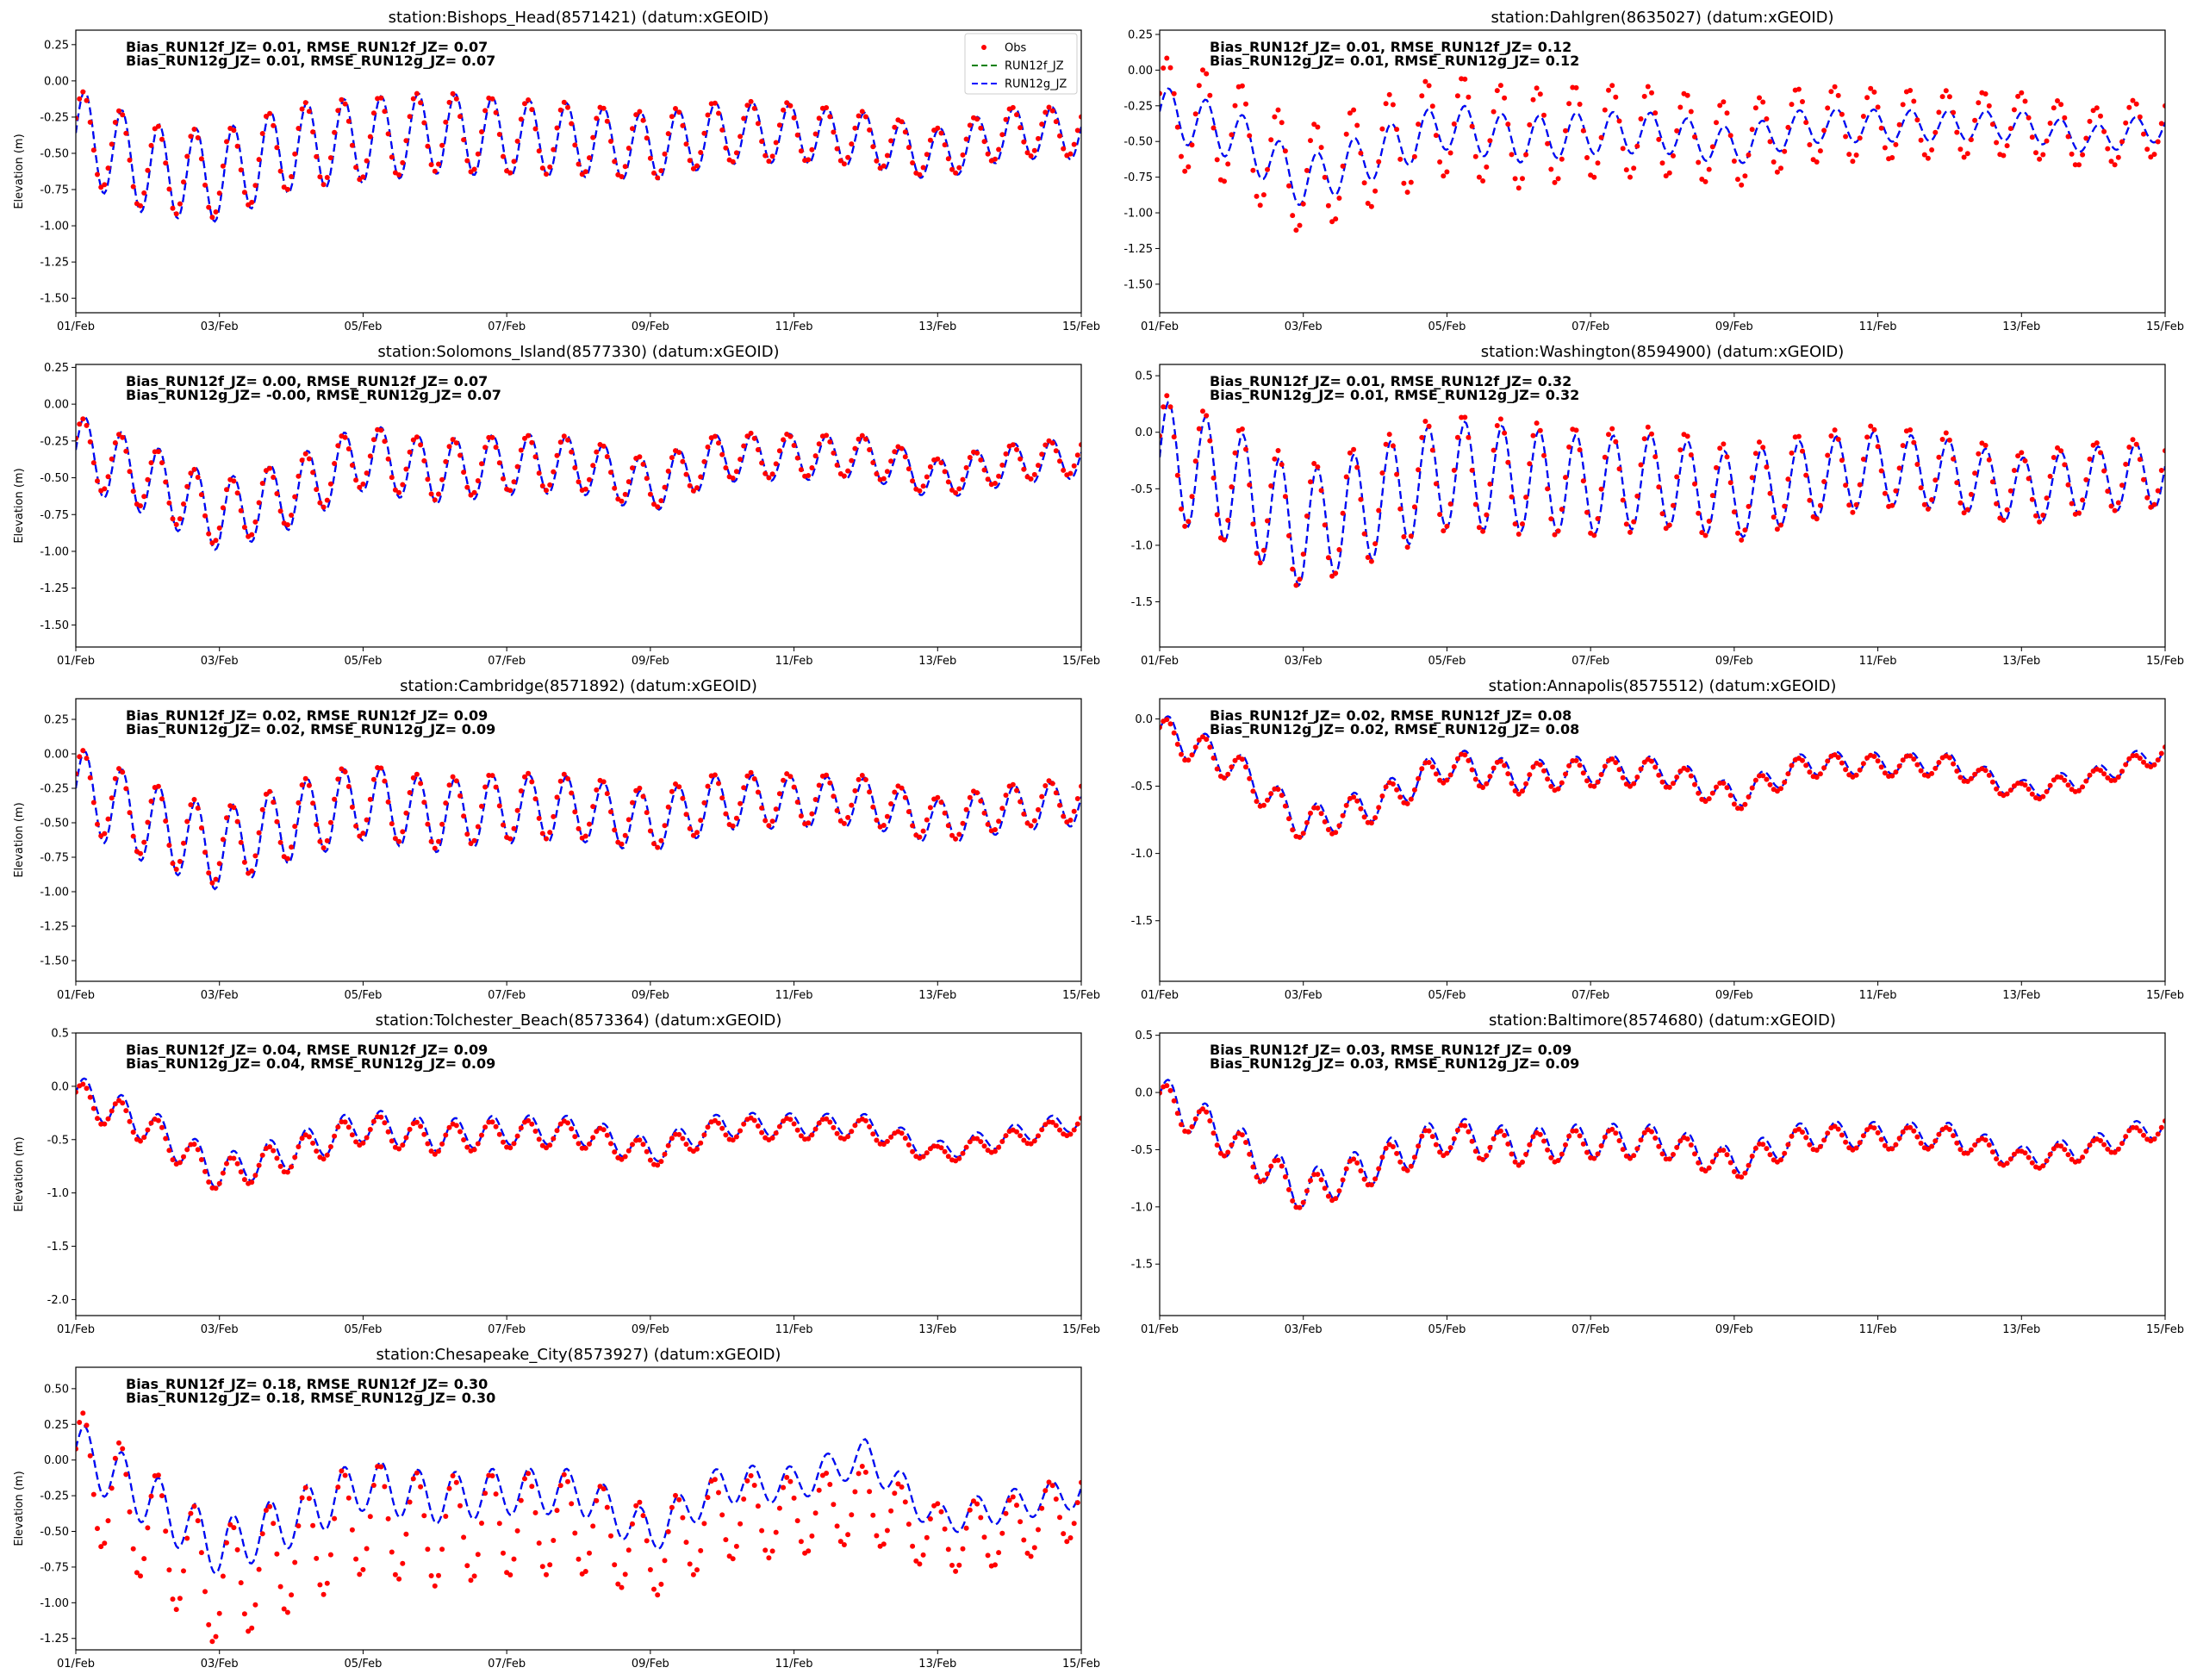  I want to click on x-tick-label: 15/Feb, so click(1081, 662).